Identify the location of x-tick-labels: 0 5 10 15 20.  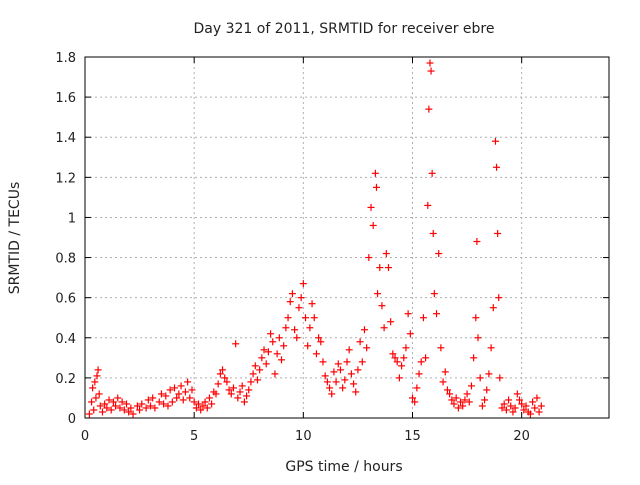
(305, 436).